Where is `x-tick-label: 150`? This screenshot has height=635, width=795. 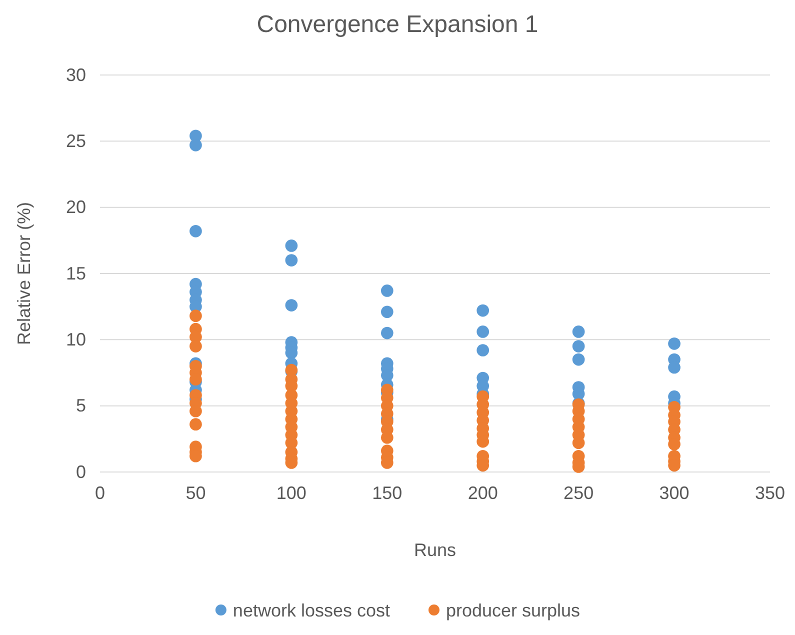 x-tick-label: 150 is located at coordinates (387, 492).